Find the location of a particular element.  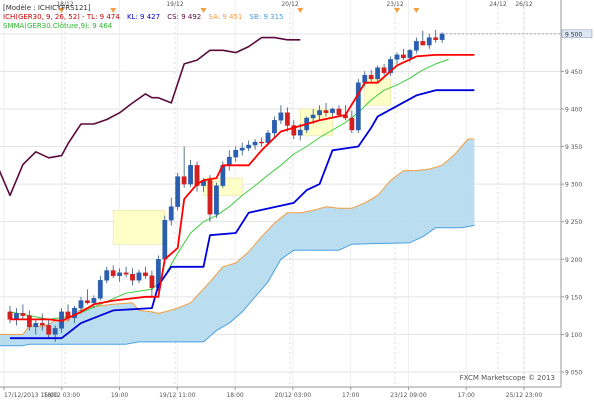

y-tick-label: 9 200 is located at coordinates (573, 260).